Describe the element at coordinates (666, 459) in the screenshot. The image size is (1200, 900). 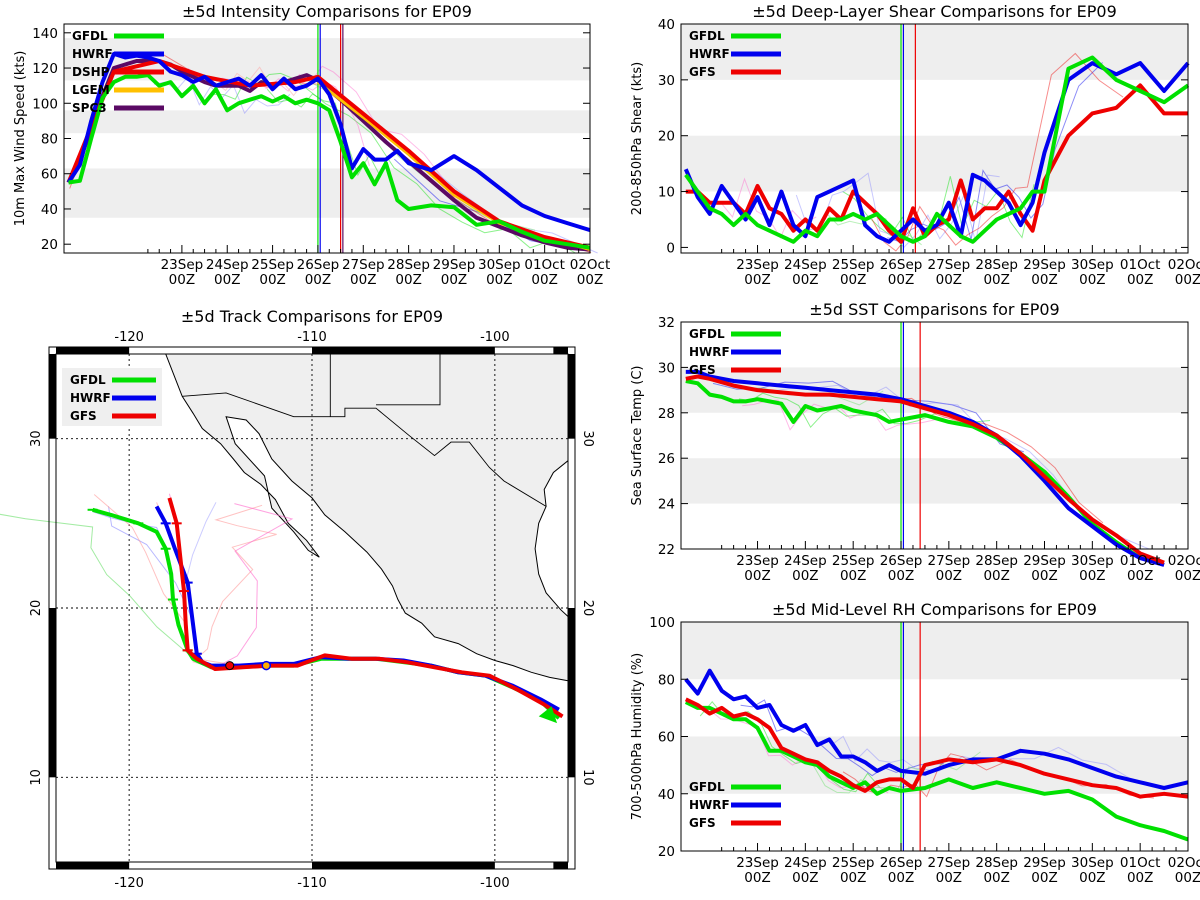
I see `sst-ytick-label: 26` at that location.